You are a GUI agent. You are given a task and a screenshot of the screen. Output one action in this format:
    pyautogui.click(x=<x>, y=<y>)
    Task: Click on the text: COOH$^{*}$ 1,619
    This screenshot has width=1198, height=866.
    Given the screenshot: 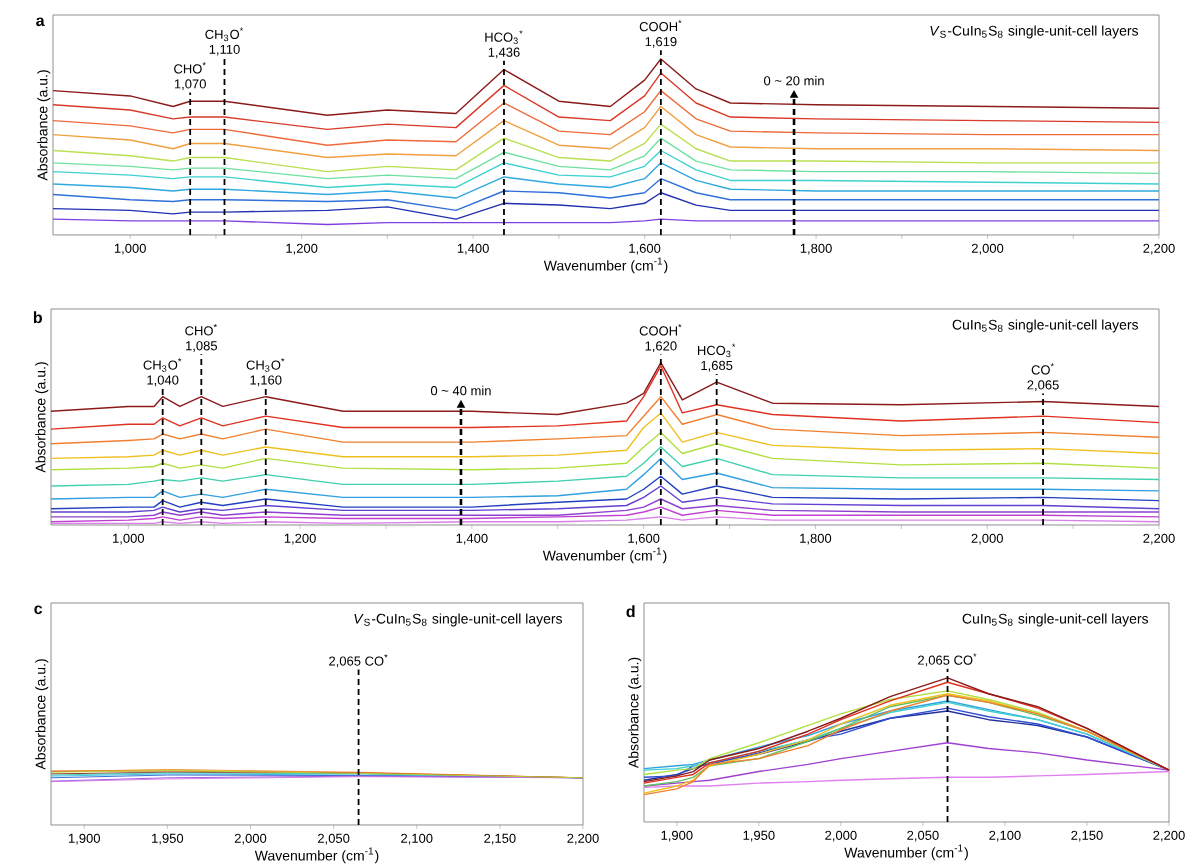 What is the action you would take?
    pyautogui.click(x=660, y=33)
    